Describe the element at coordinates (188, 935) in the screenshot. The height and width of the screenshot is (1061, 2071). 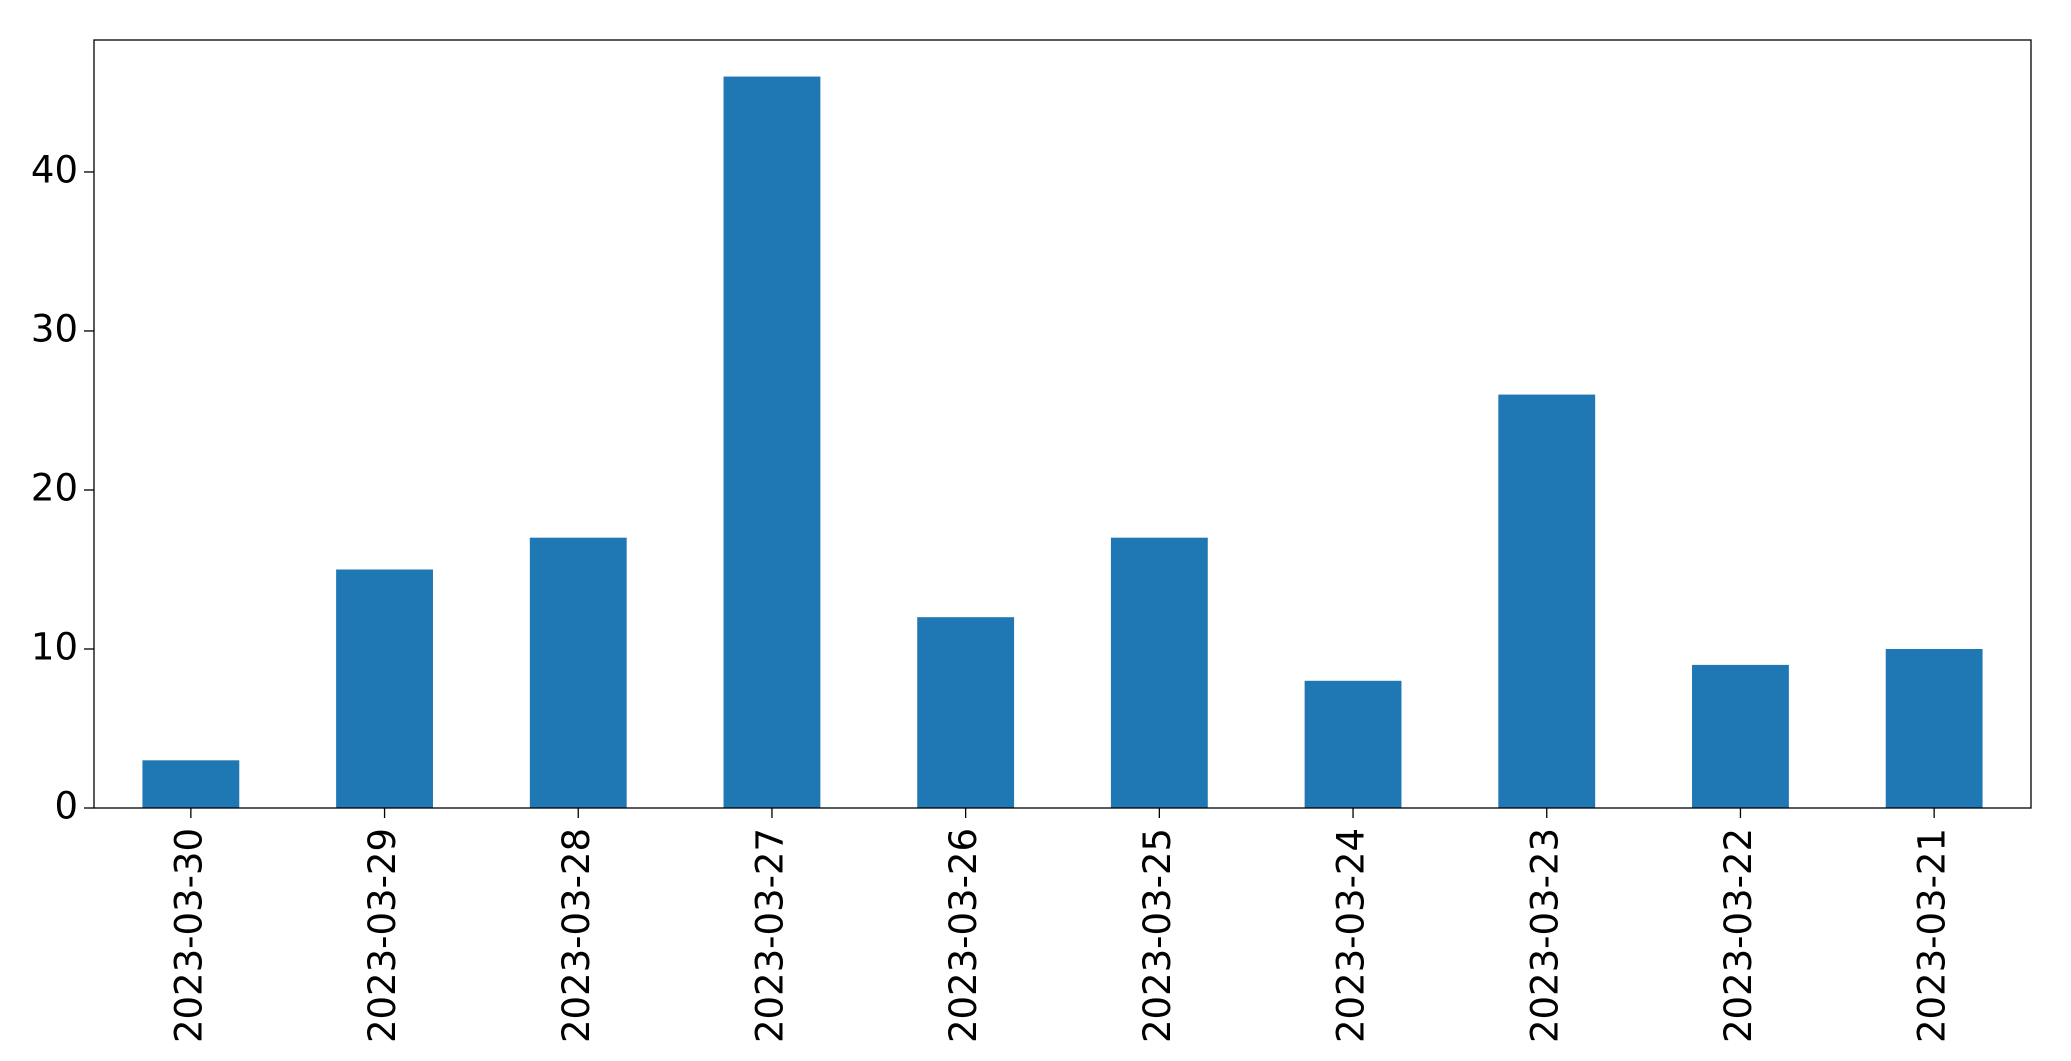
I see `x-tick-label: 2023-03-30` at that location.